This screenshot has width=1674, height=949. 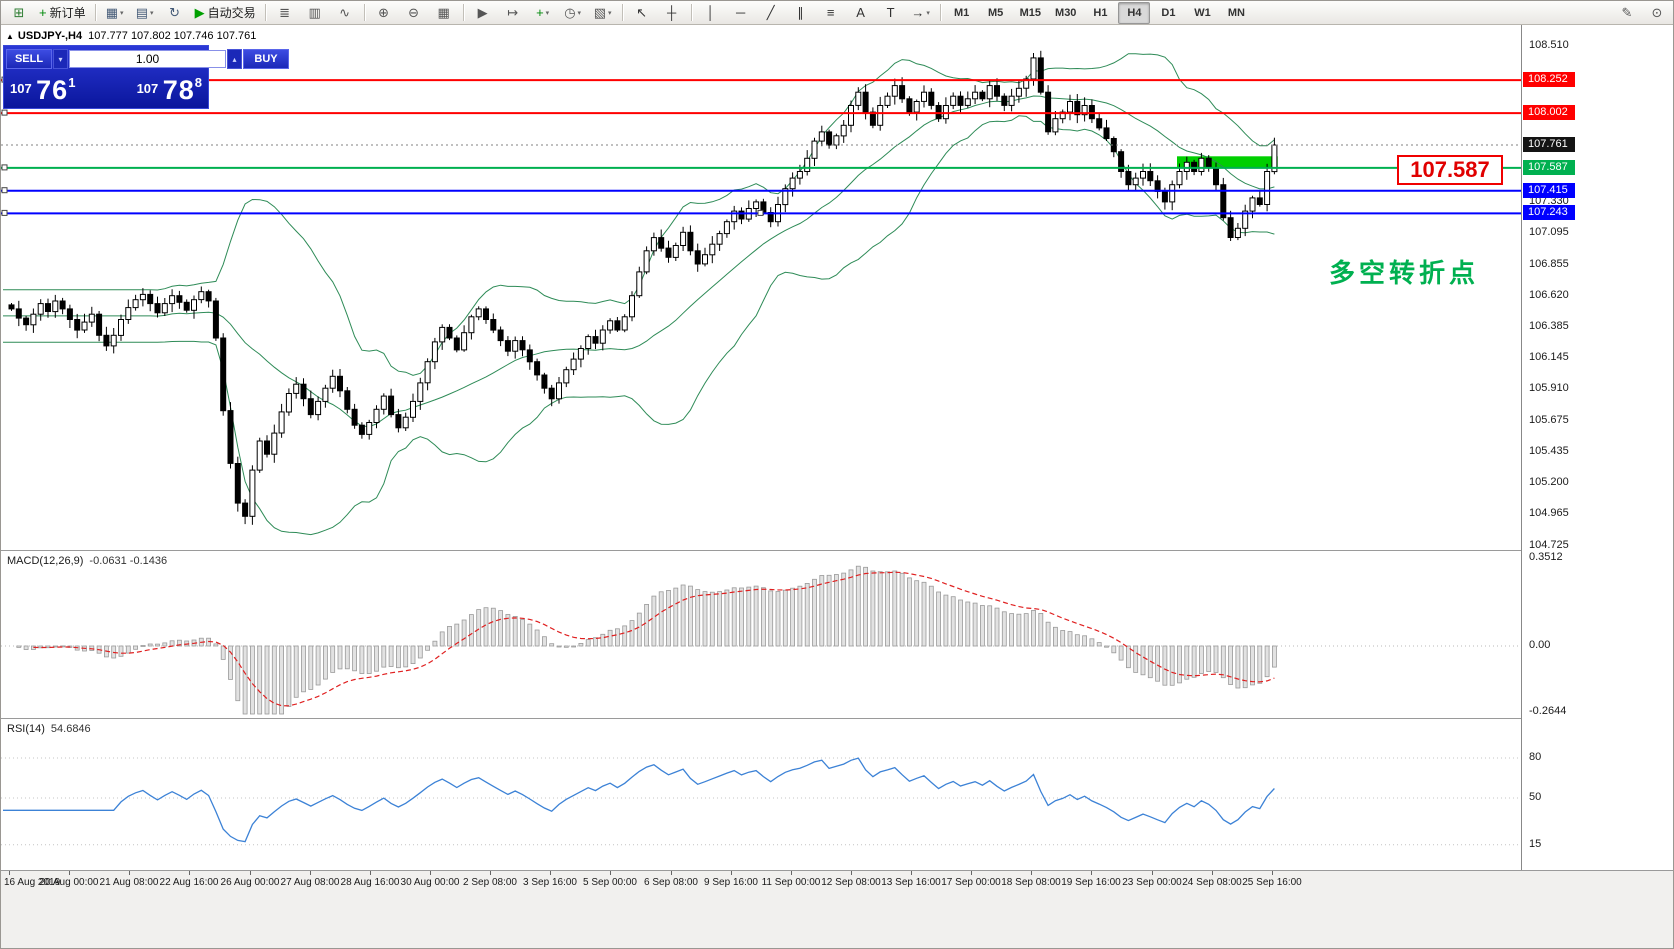 I want to click on trendline-icon: ╱, so click(x=771, y=13).